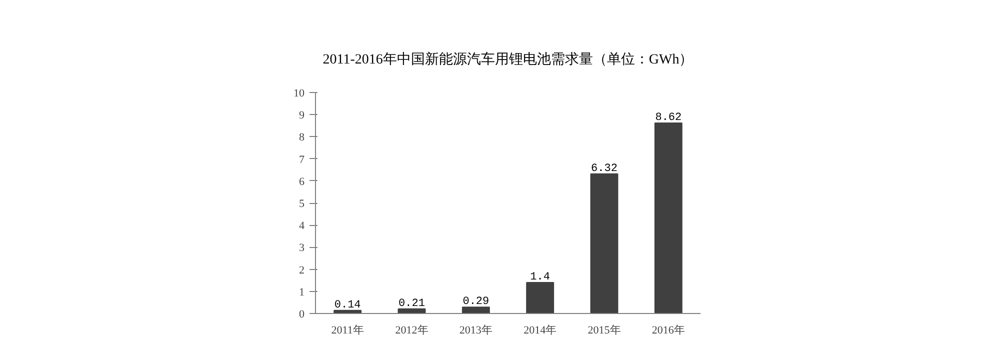  Describe the element at coordinates (301, 270) in the screenshot. I see `y-tick-label: 2` at that location.